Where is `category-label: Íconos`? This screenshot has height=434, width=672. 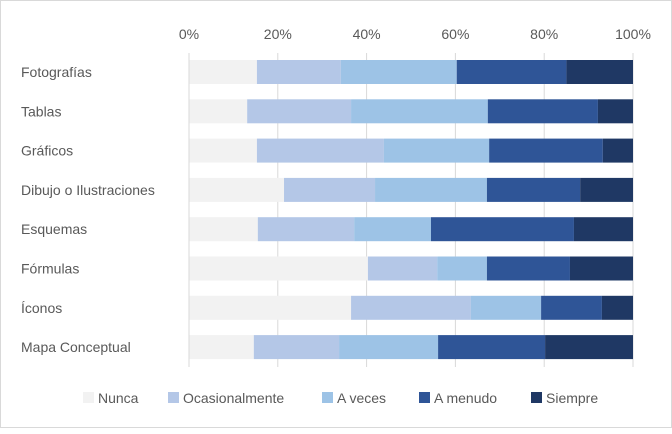
category-label: Íconos is located at coordinates (41, 308).